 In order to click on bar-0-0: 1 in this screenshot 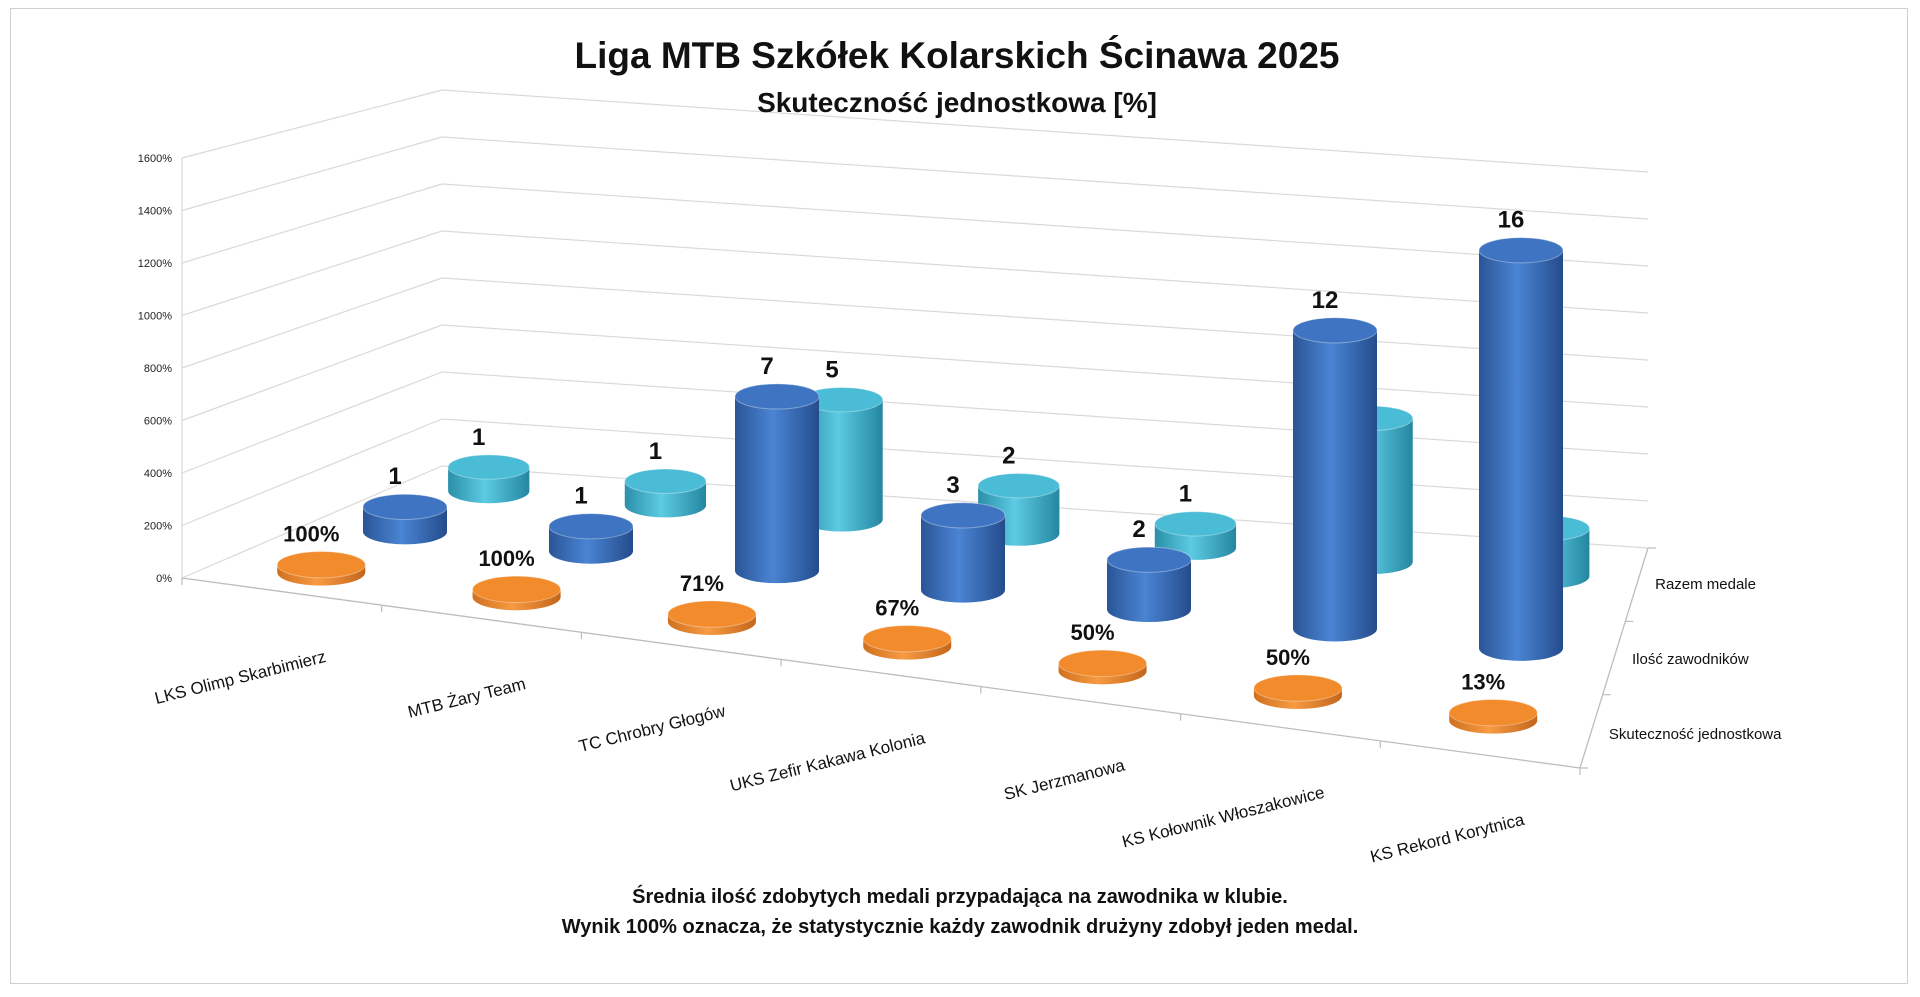, I will do `click(488, 464)`.